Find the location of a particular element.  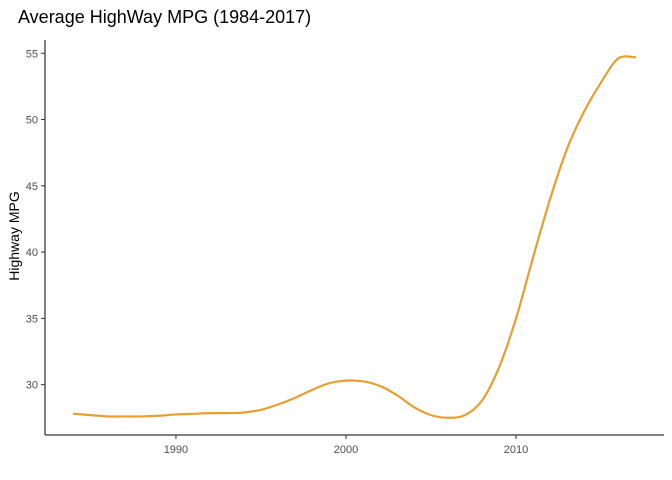

y-tick-label: 40 is located at coordinates (32, 253).